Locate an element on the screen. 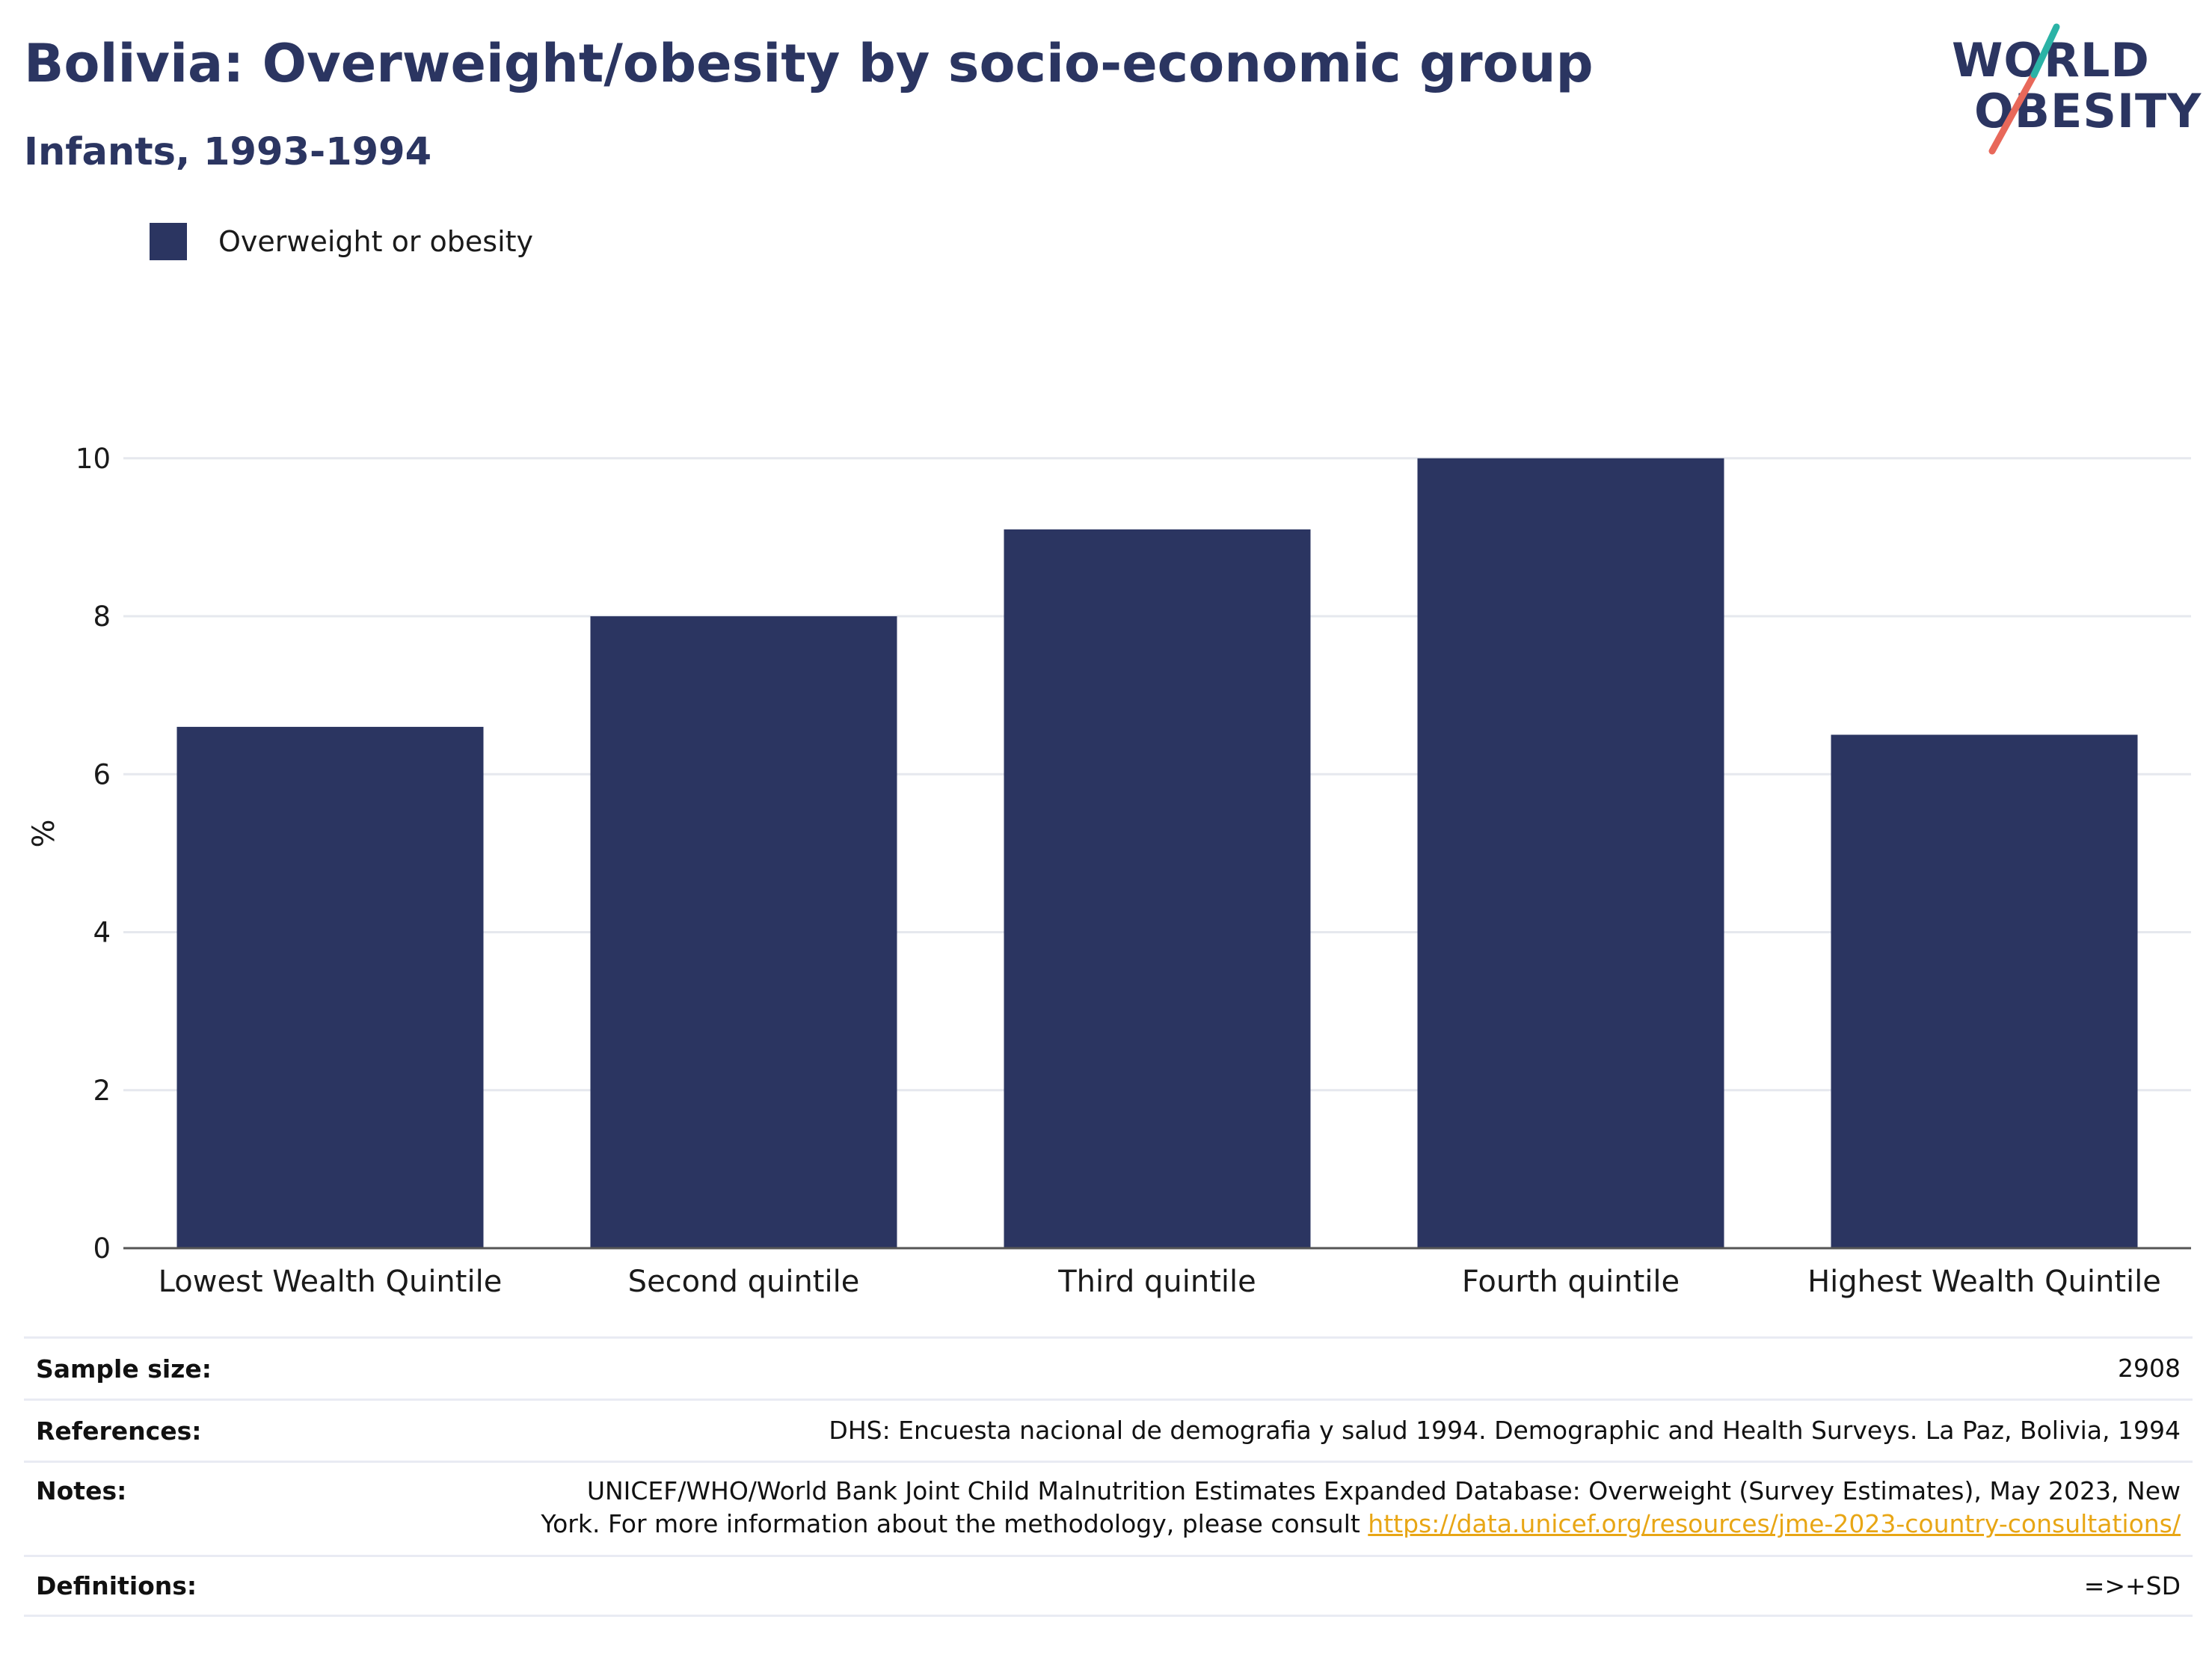 The height and width of the screenshot is (1655, 2212). y-tick-label: 6 is located at coordinates (102, 774).